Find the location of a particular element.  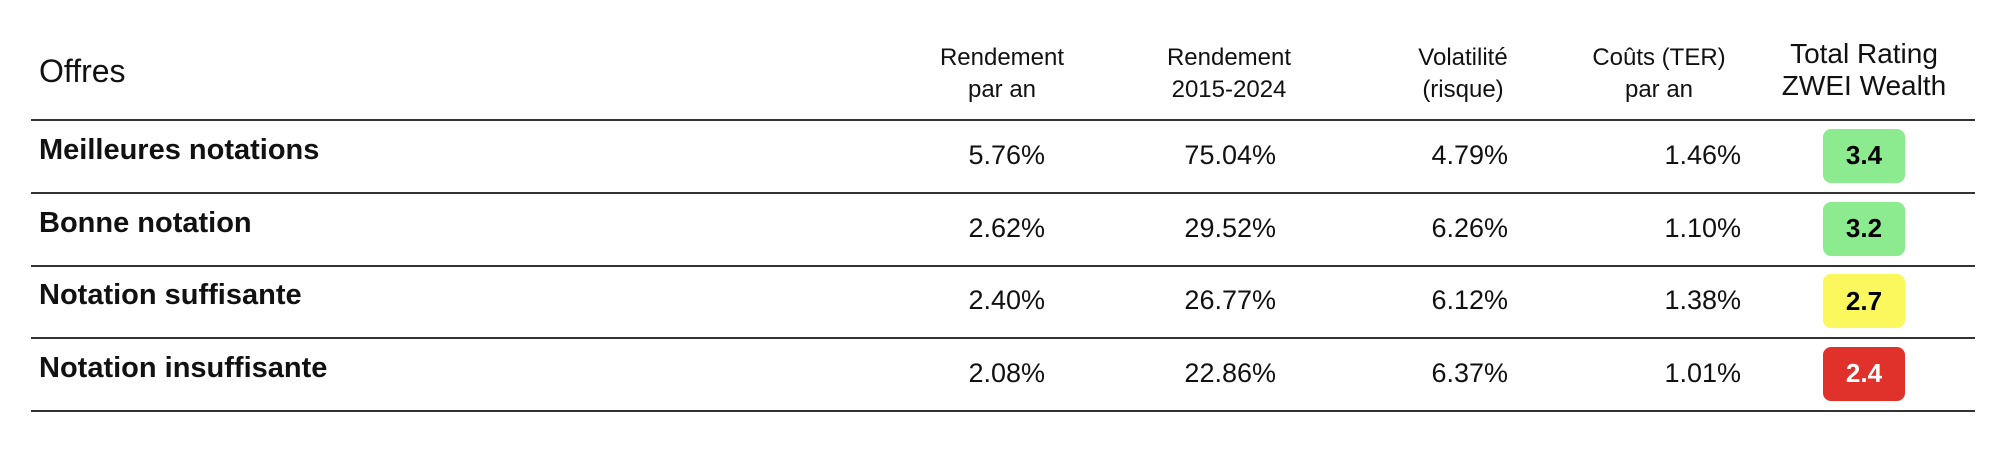

cell-value: 75.04% is located at coordinates (1230, 154).